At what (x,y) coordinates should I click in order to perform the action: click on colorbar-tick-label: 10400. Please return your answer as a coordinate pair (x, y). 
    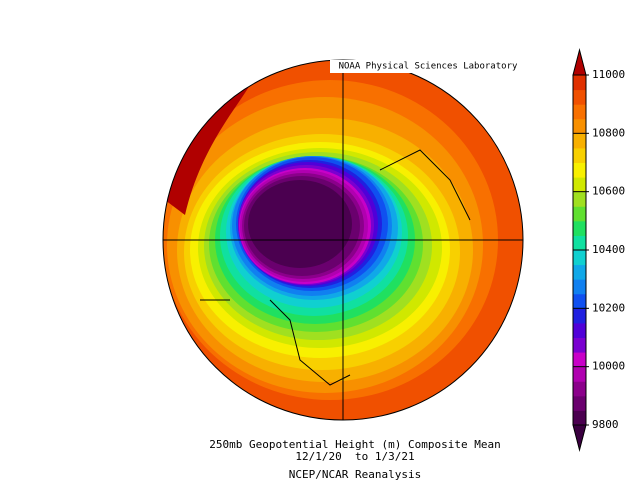
    Looking at the image, I should click on (608, 249).